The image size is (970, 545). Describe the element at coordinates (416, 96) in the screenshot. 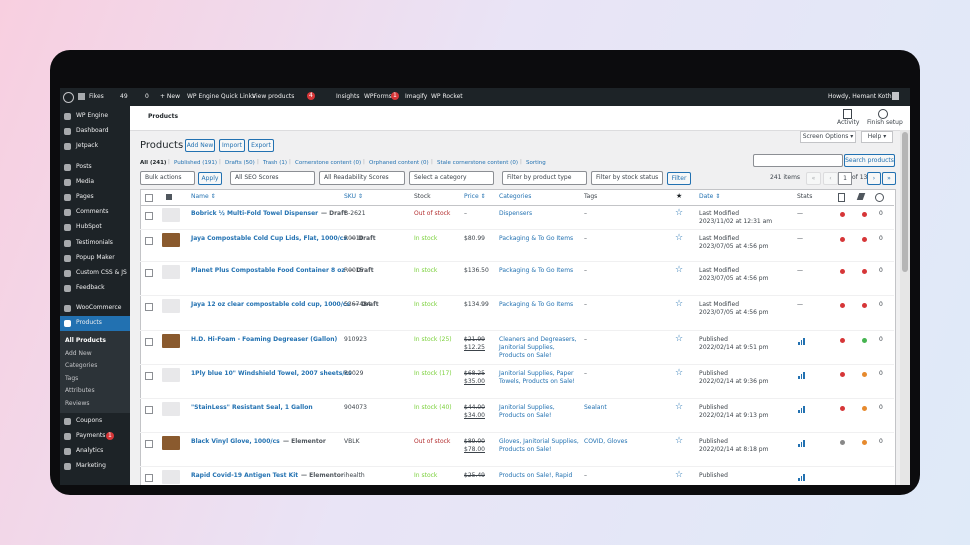

I see `imagify-link: Imagify` at that location.